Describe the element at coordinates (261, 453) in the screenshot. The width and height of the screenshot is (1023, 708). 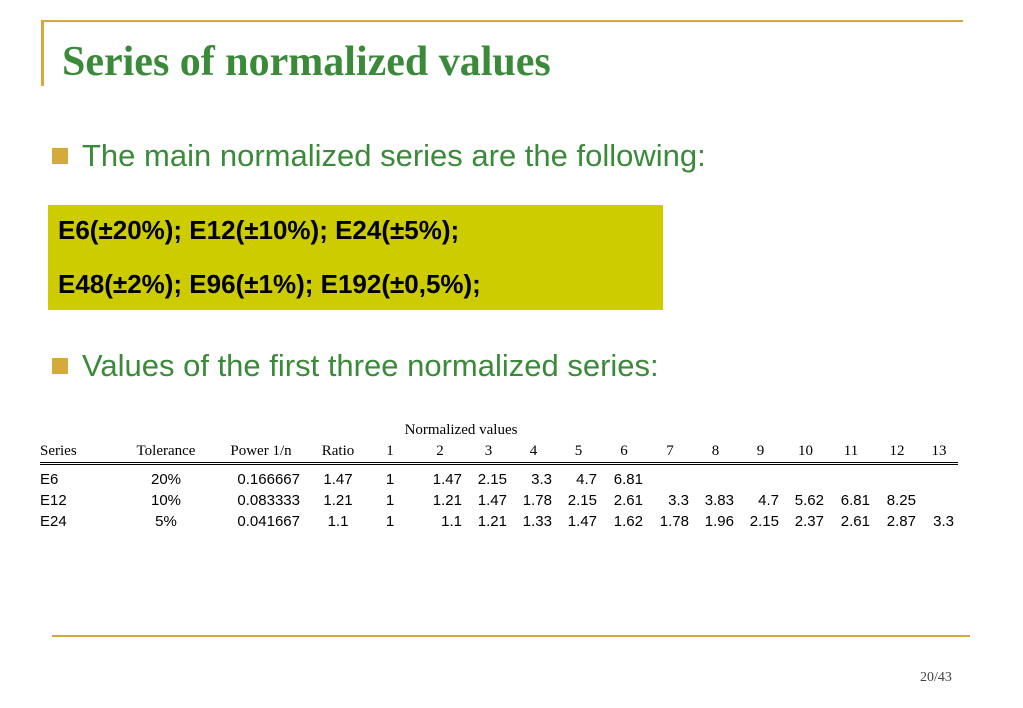
I see `column-header: Power 1/n` at that location.